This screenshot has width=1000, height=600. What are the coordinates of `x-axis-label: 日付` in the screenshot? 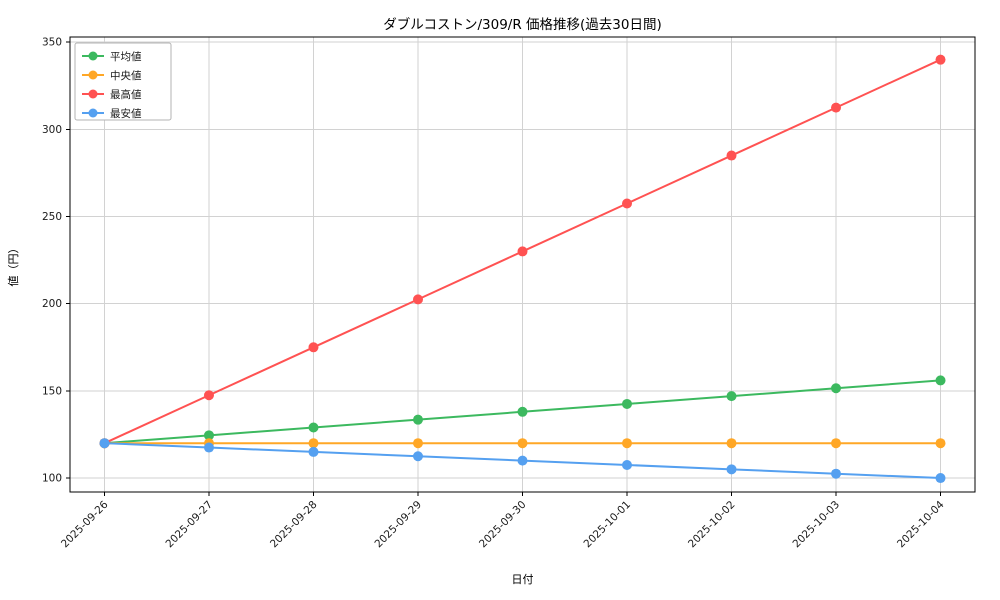 It's located at (523, 579).